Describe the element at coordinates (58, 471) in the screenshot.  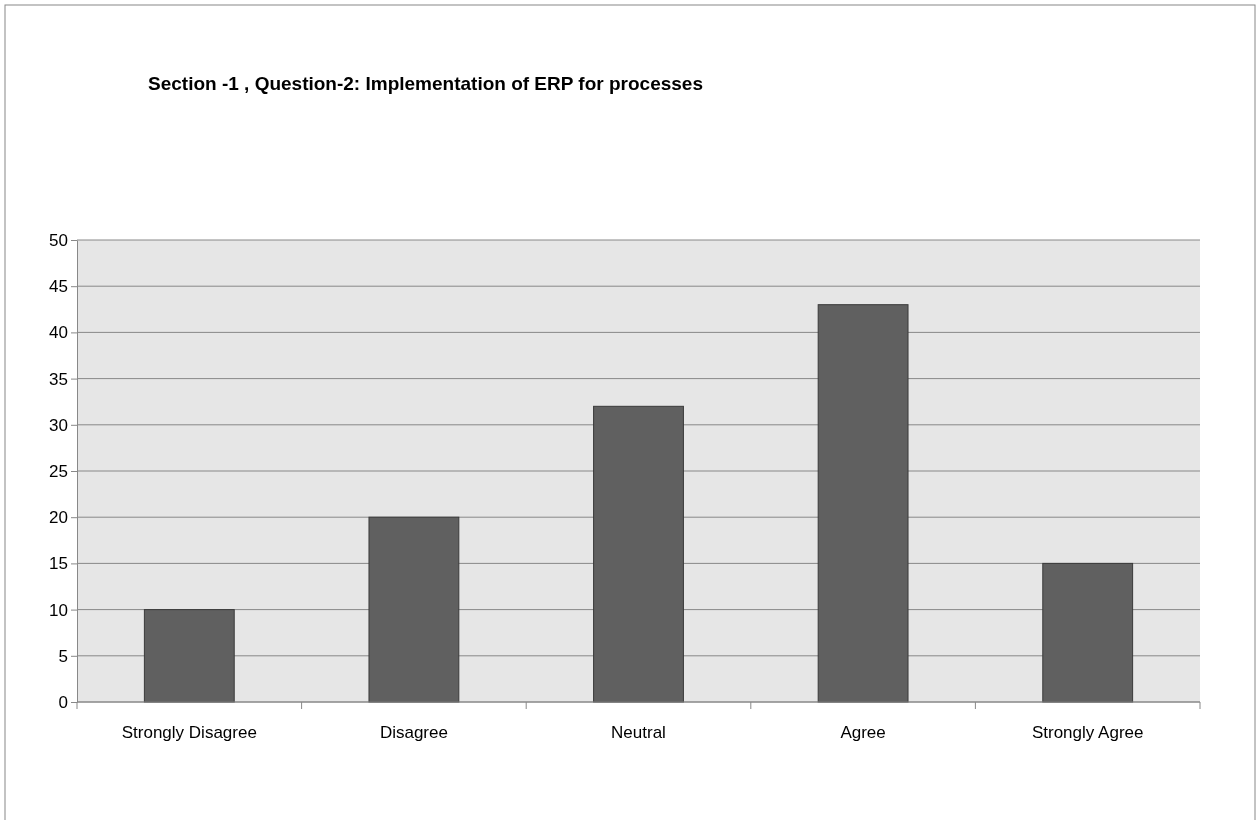
I see `y-tick-label: 25` at that location.